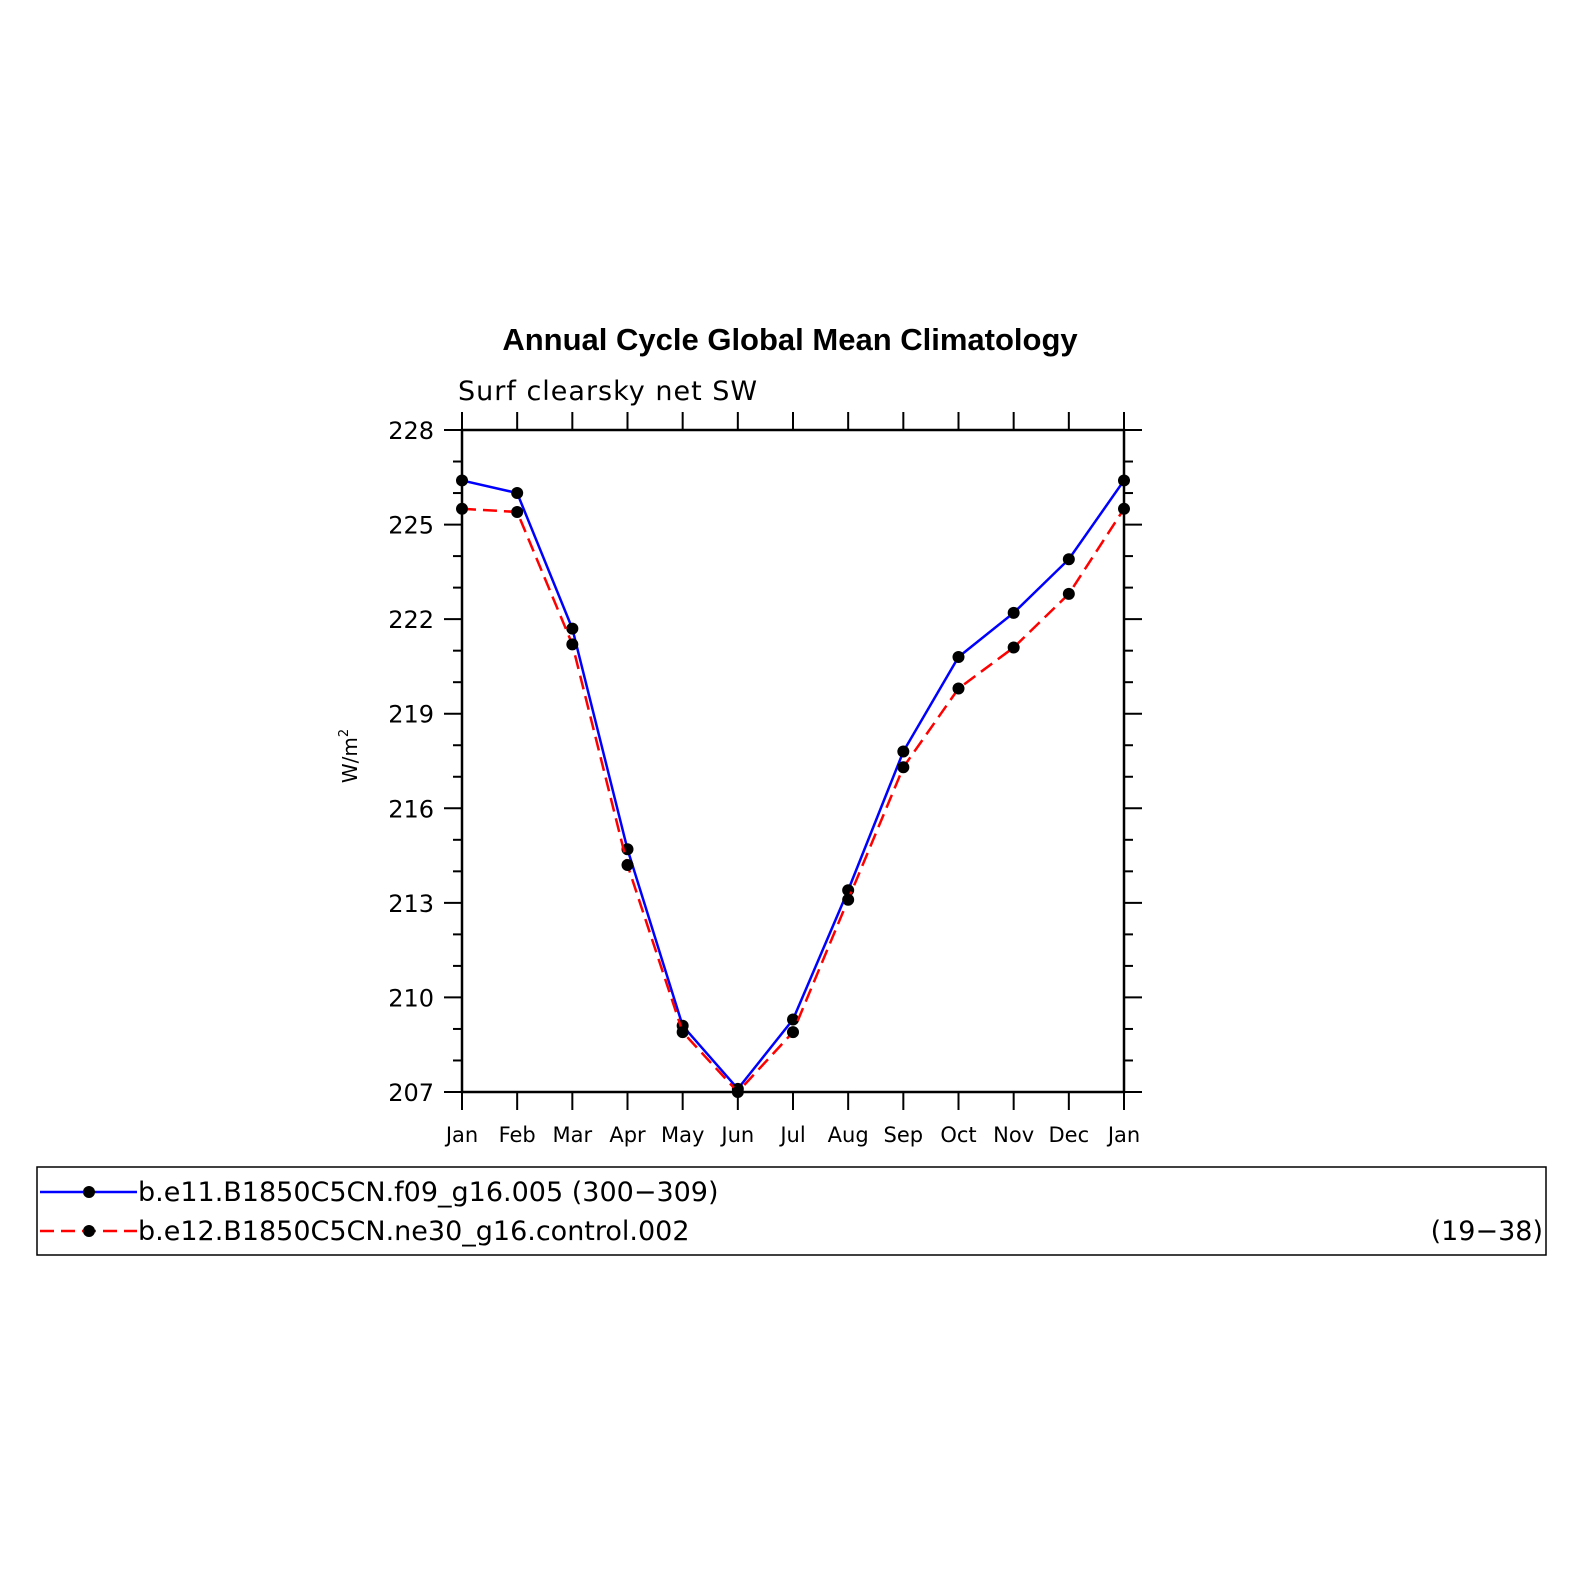 The image size is (1575, 1575). Describe the element at coordinates (1013, 1135) in the screenshot. I see `x-tick-label: Nov` at that location.